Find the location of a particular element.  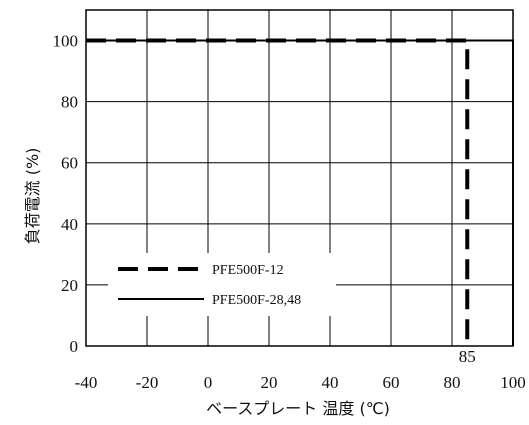

x-tick-label: 100 is located at coordinates (513, 382).